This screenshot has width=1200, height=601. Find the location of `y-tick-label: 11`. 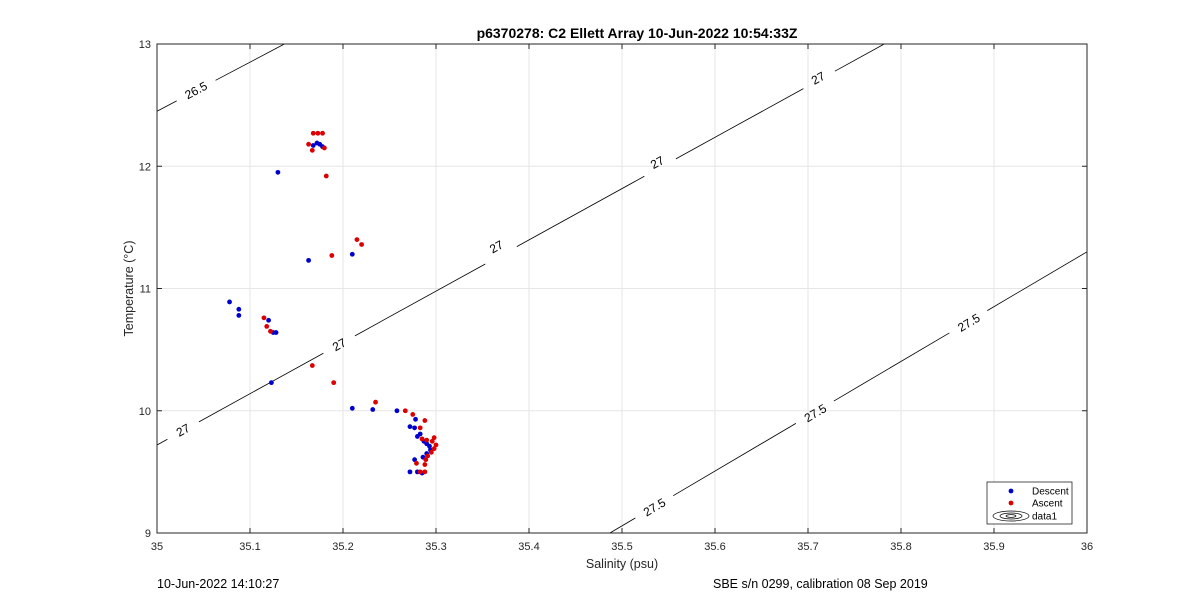

y-tick-label: 11 is located at coordinates (145, 290).